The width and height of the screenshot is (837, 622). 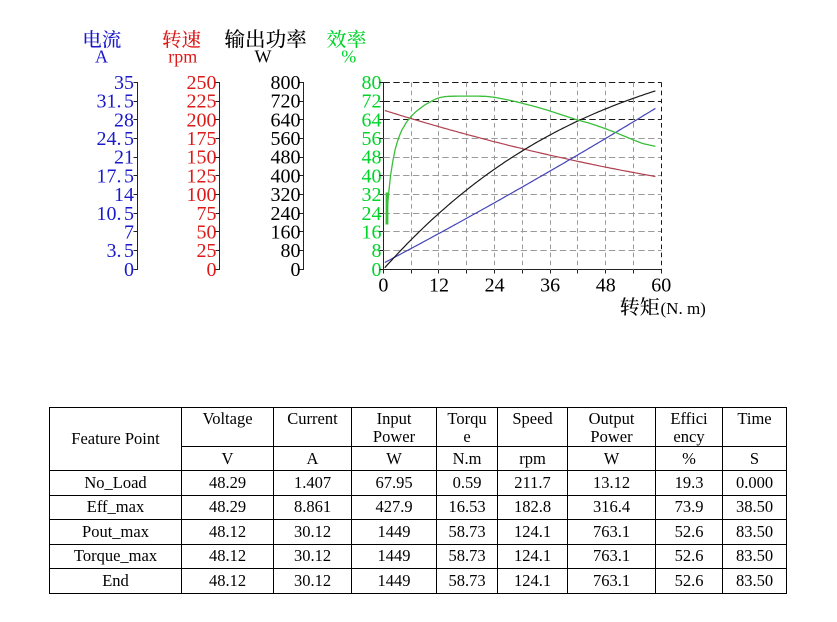 What do you see at coordinates (683, 308) in the screenshot?
I see `svg-text: (N. m)` at bounding box center [683, 308].